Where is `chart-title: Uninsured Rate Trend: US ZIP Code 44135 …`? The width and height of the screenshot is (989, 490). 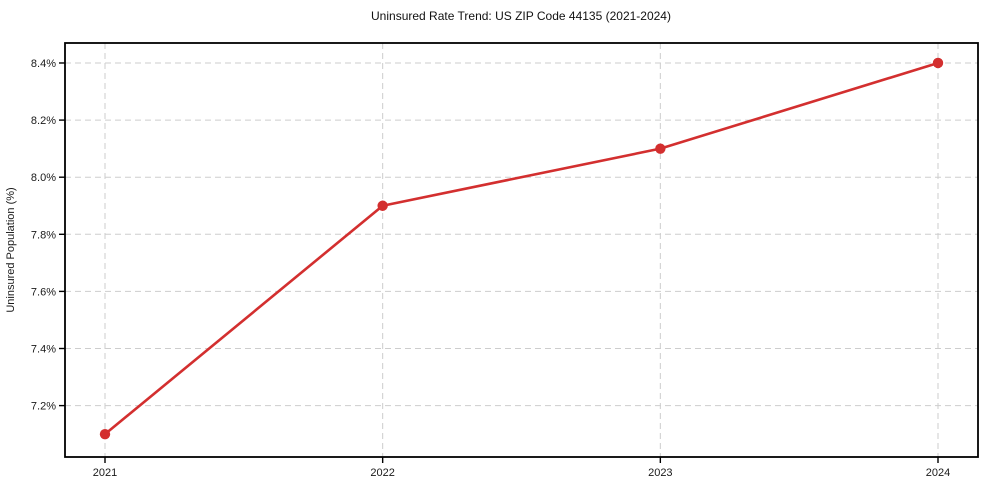
chart-title: Uninsured Rate Trend: US ZIP Code 44135 … is located at coordinates (521, 16).